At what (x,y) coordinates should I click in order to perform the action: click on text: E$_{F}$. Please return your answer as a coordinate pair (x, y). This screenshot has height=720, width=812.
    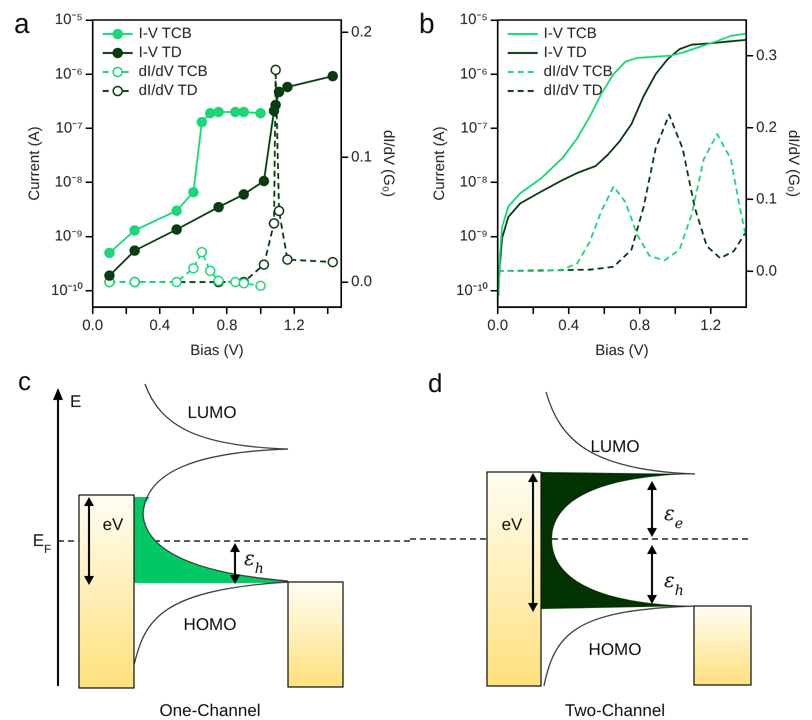
    Looking at the image, I should click on (42, 543).